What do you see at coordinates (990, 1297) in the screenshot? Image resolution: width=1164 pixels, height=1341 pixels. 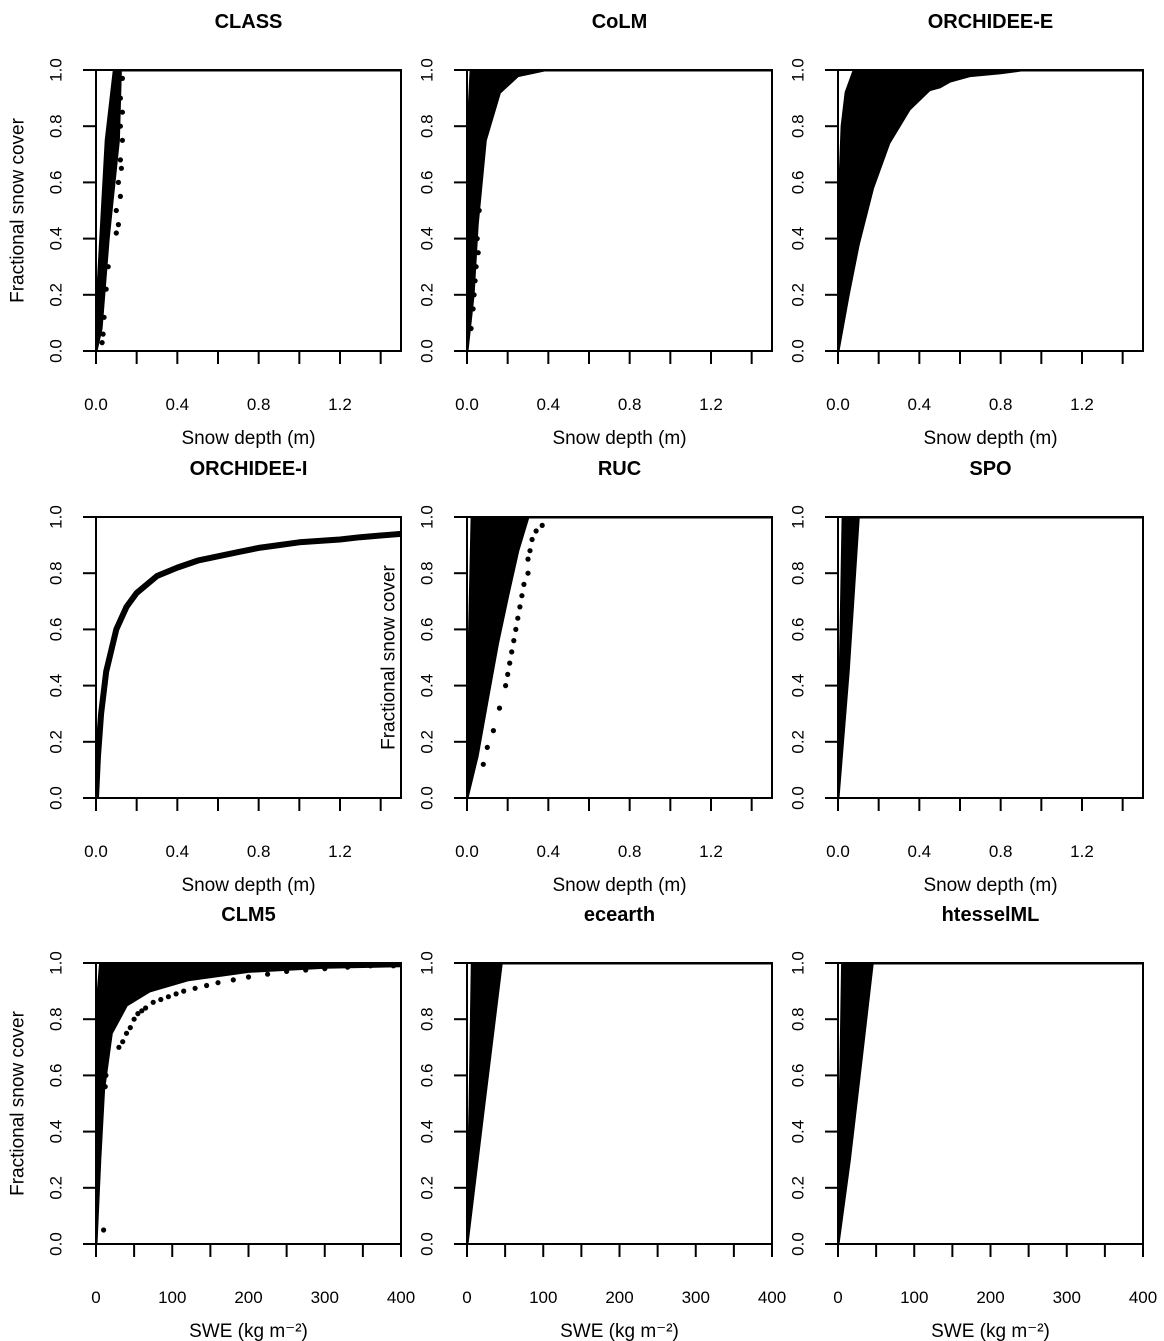 I see `x-tick-label: 200` at bounding box center [990, 1297].